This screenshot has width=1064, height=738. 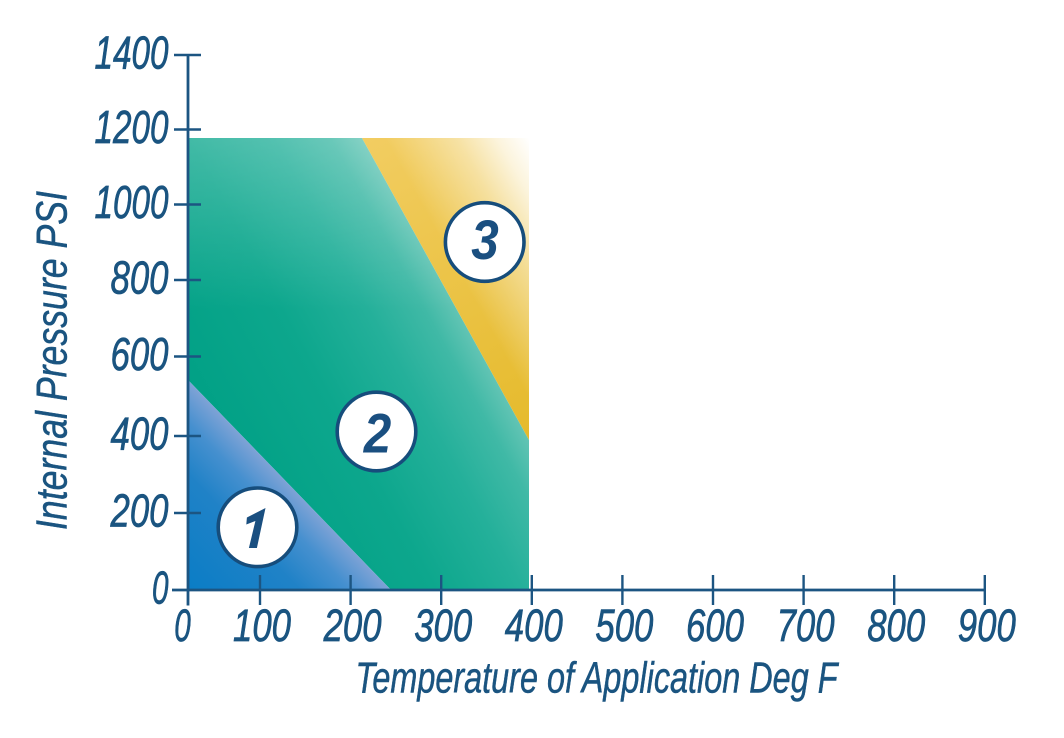 I want to click on svg-text: 1000, so click(x=132, y=202).